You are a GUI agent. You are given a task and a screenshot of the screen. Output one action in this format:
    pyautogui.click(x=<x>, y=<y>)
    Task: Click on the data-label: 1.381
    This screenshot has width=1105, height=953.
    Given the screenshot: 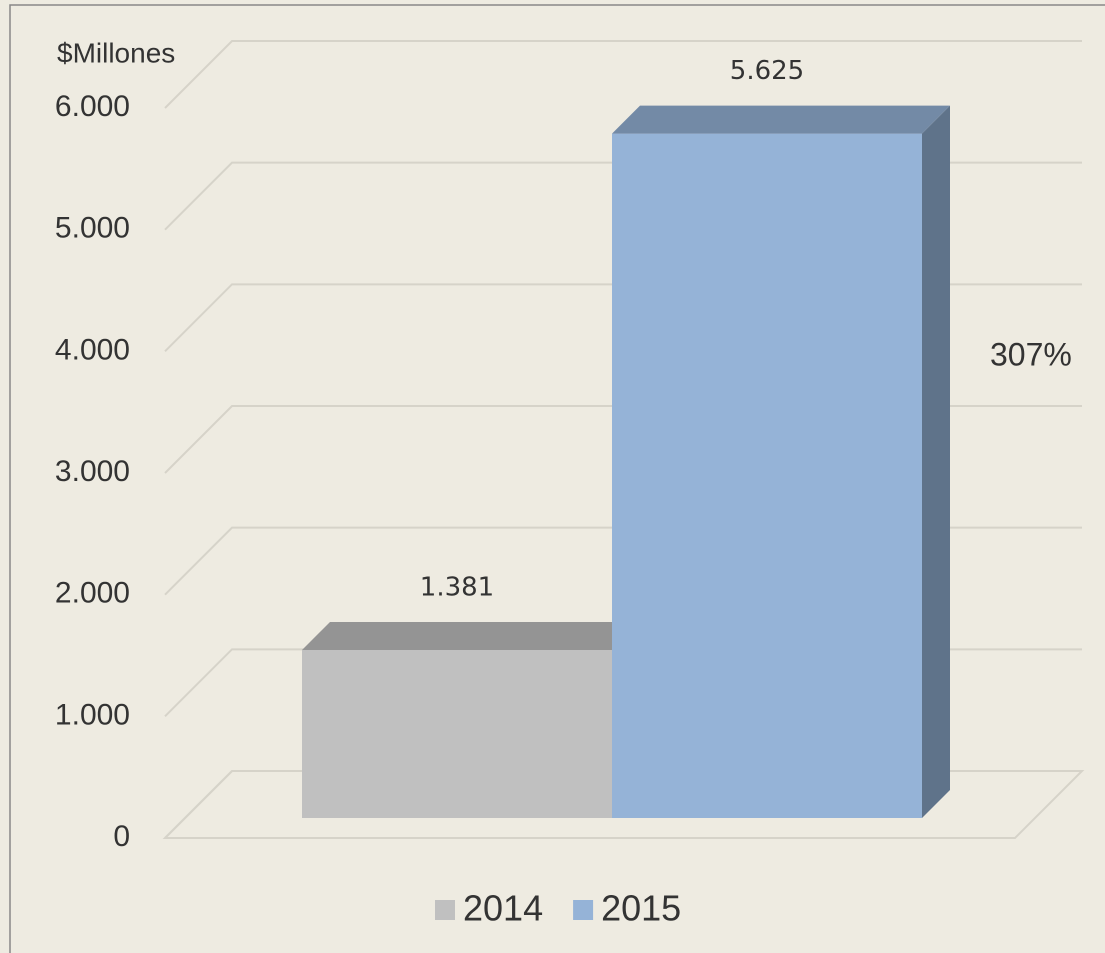 What is the action you would take?
    pyautogui.click(x=457, y=587)
    